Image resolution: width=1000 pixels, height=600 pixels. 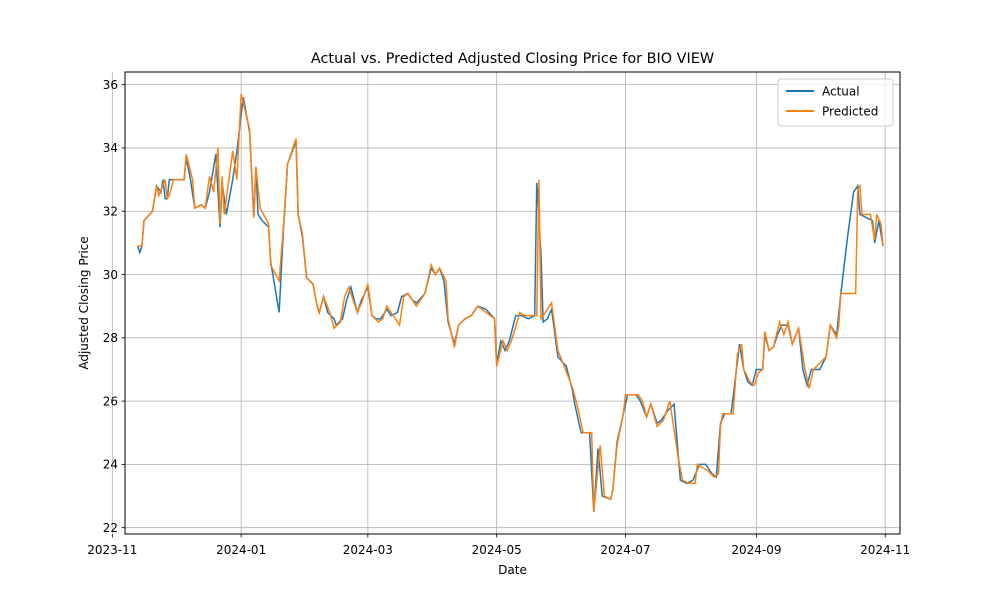 What do you see at coordinates (110, 85) in the screenshot?
I see `y-tick-label: 36` at bounding box center [110, 85].